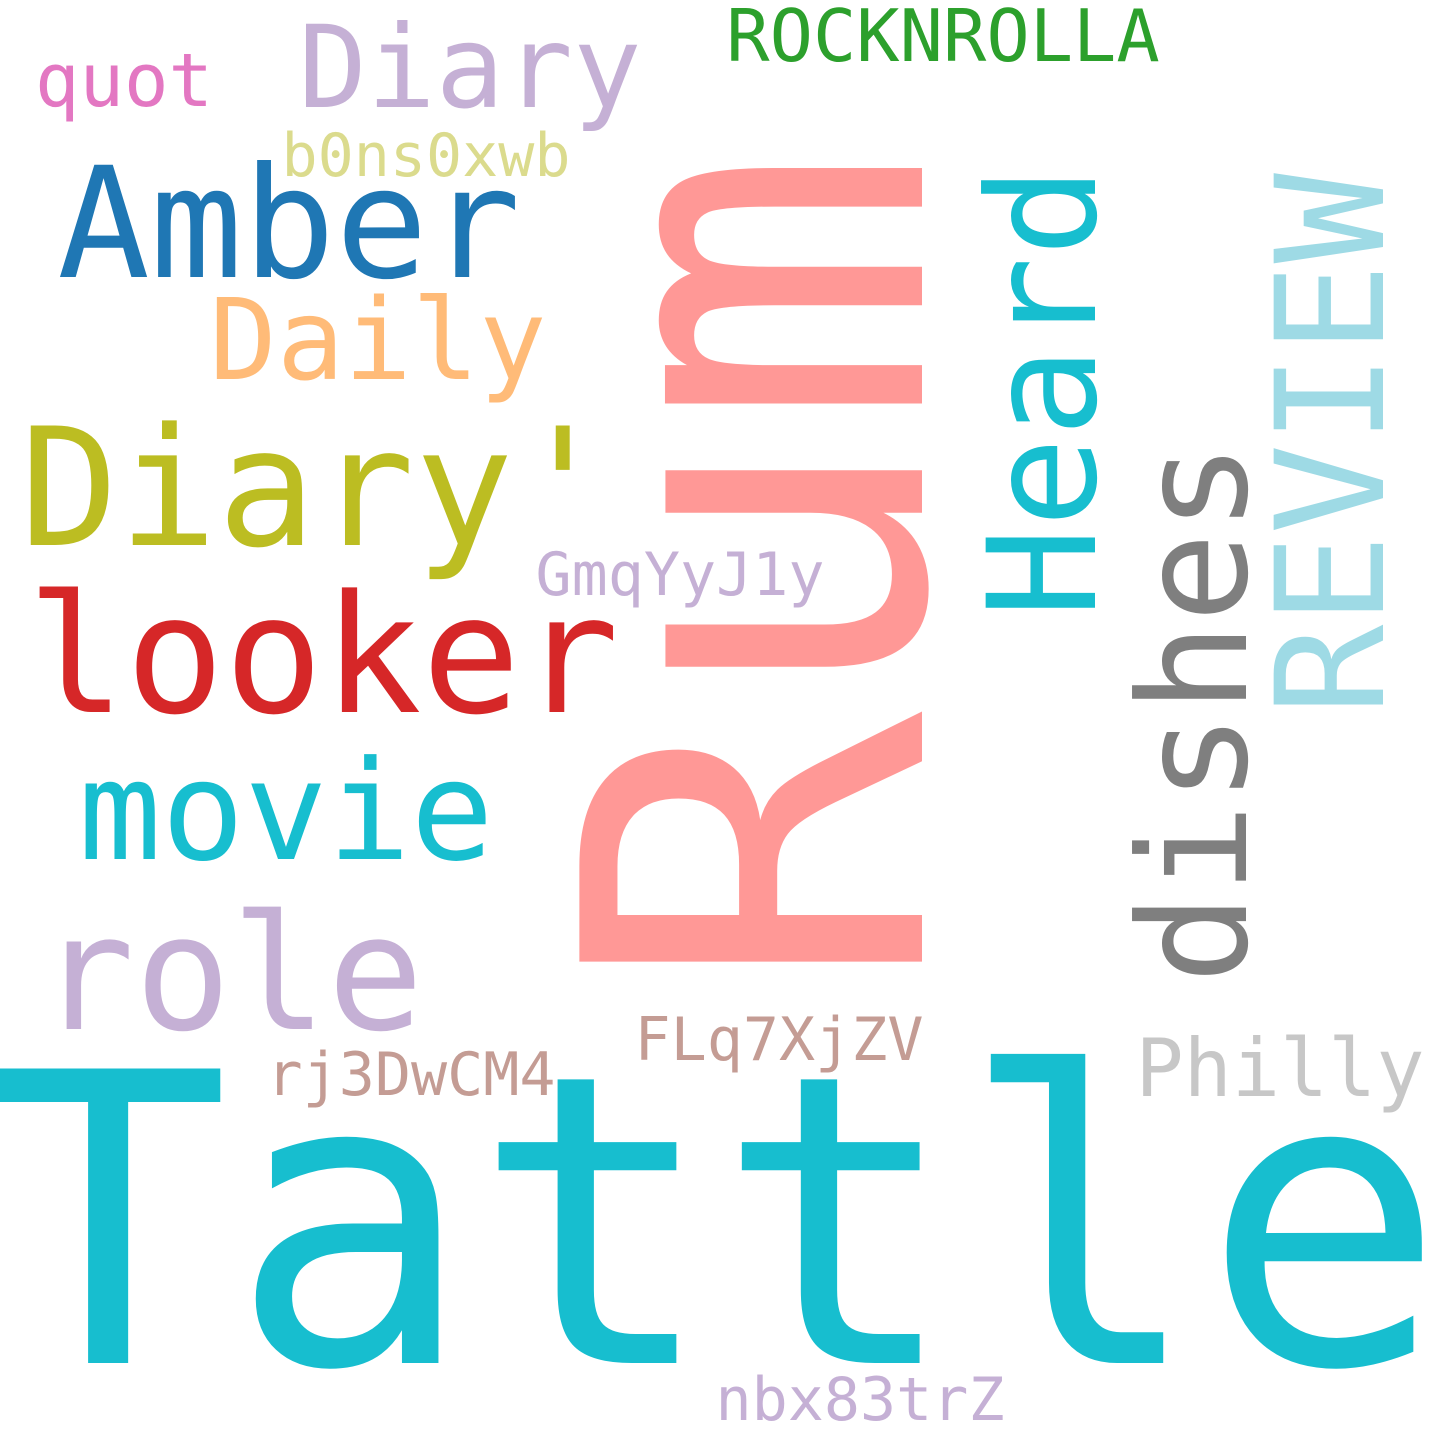 The height and width of the screenshot is (1440, 1440). I want to click on word-review: REVIEW, so click(1332, 444).